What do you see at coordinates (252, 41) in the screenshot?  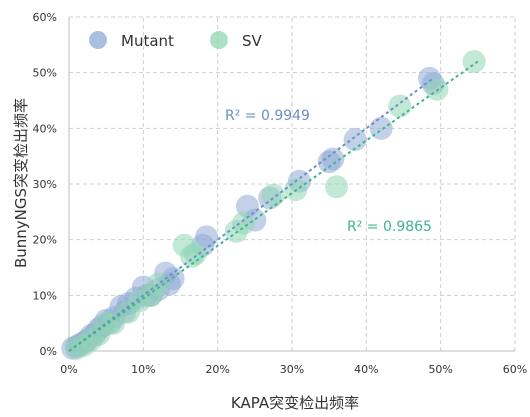 I see `legend-label-sv: SV` at bounding box center [252, 41].